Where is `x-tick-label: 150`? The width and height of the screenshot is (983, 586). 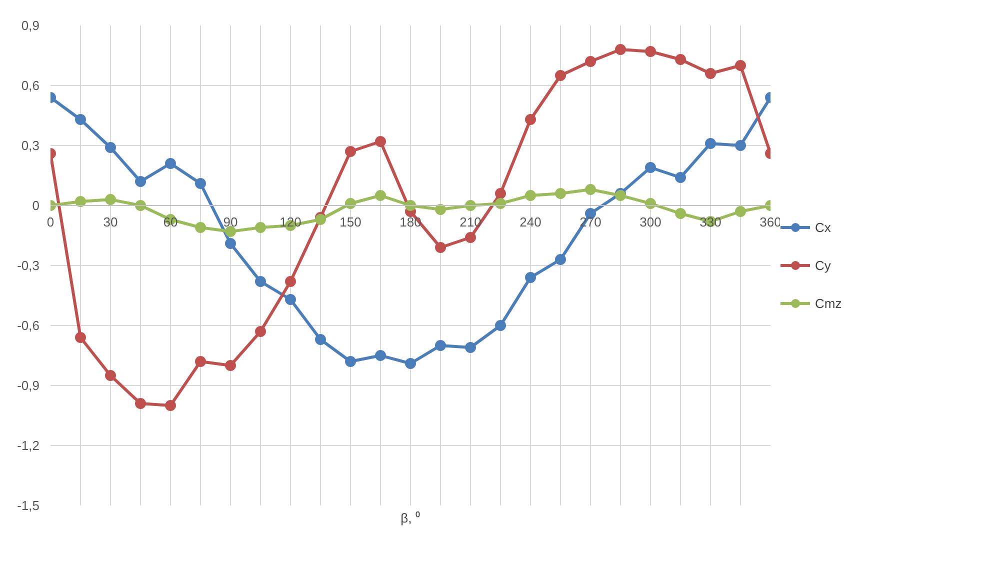 x-tick-label: 150 is located at coordinates (351, 222).